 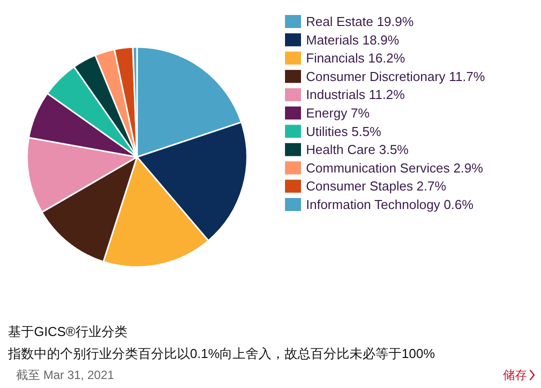 I want to click on legend-label: Health Care 3.5%, so click(x=358, y=150).